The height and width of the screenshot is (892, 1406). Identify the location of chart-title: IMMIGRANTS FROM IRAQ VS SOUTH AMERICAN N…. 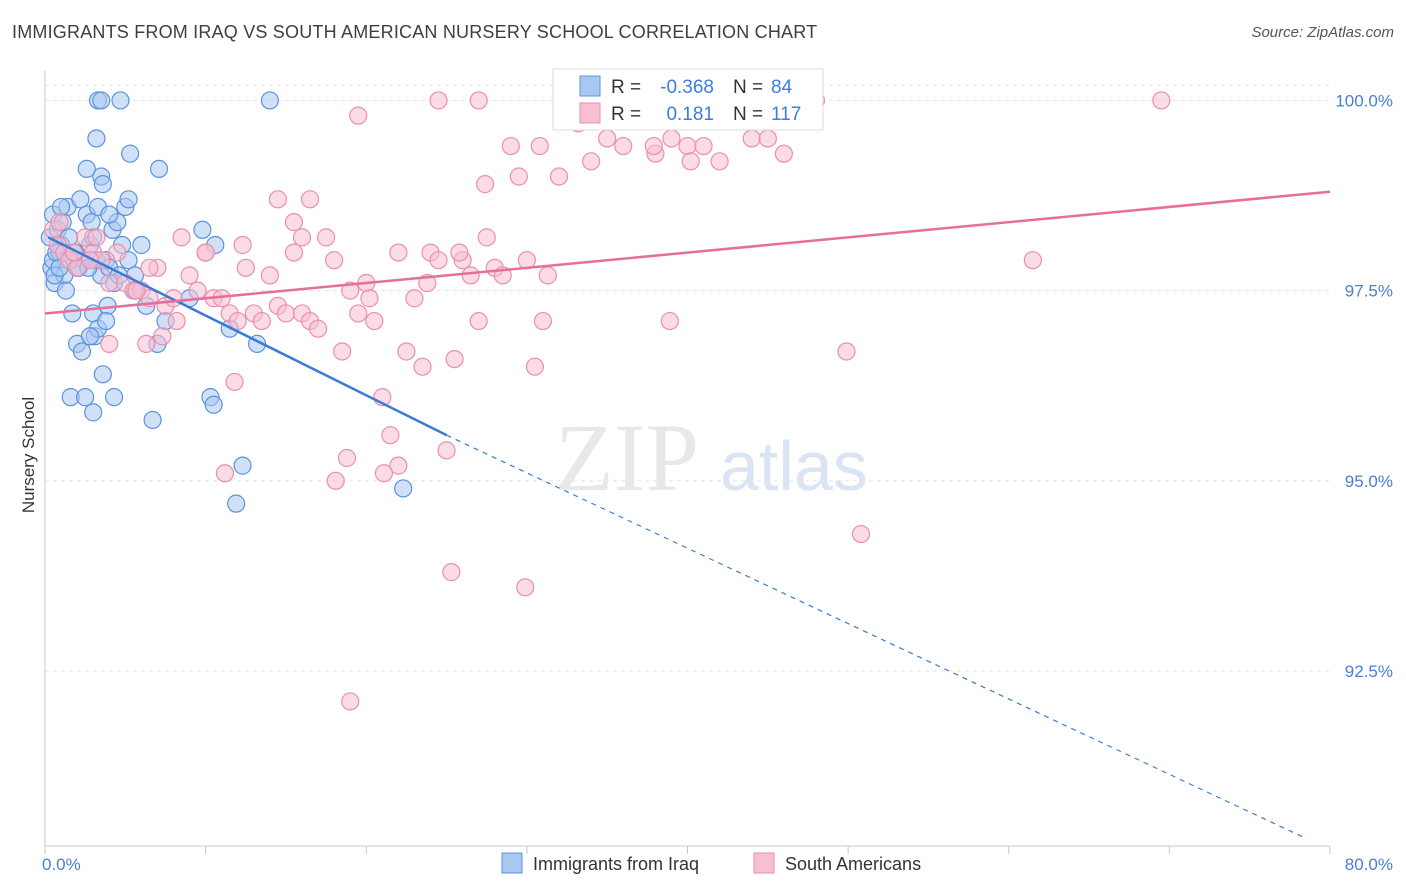
(415, 32).